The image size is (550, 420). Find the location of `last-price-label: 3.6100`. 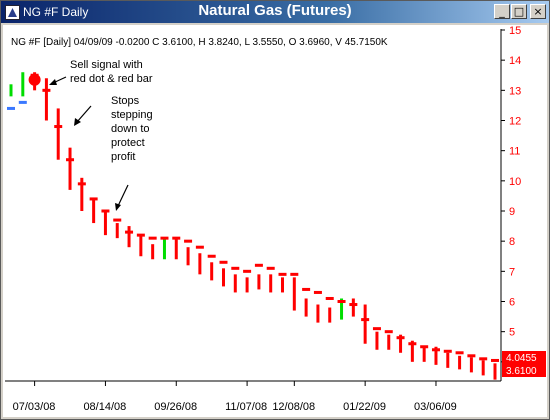

last-price-label: 3.6100 is located at coordinates (521, 371).